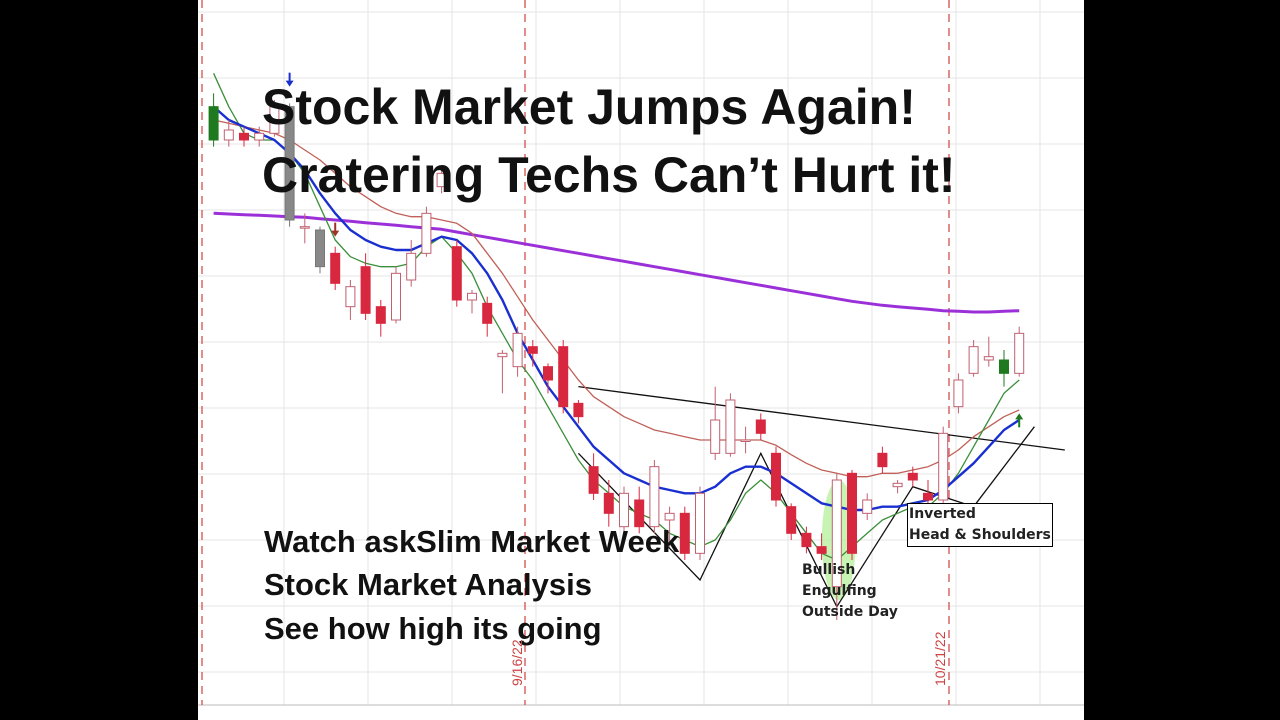  I want to click on neckline, so click(821, 418).